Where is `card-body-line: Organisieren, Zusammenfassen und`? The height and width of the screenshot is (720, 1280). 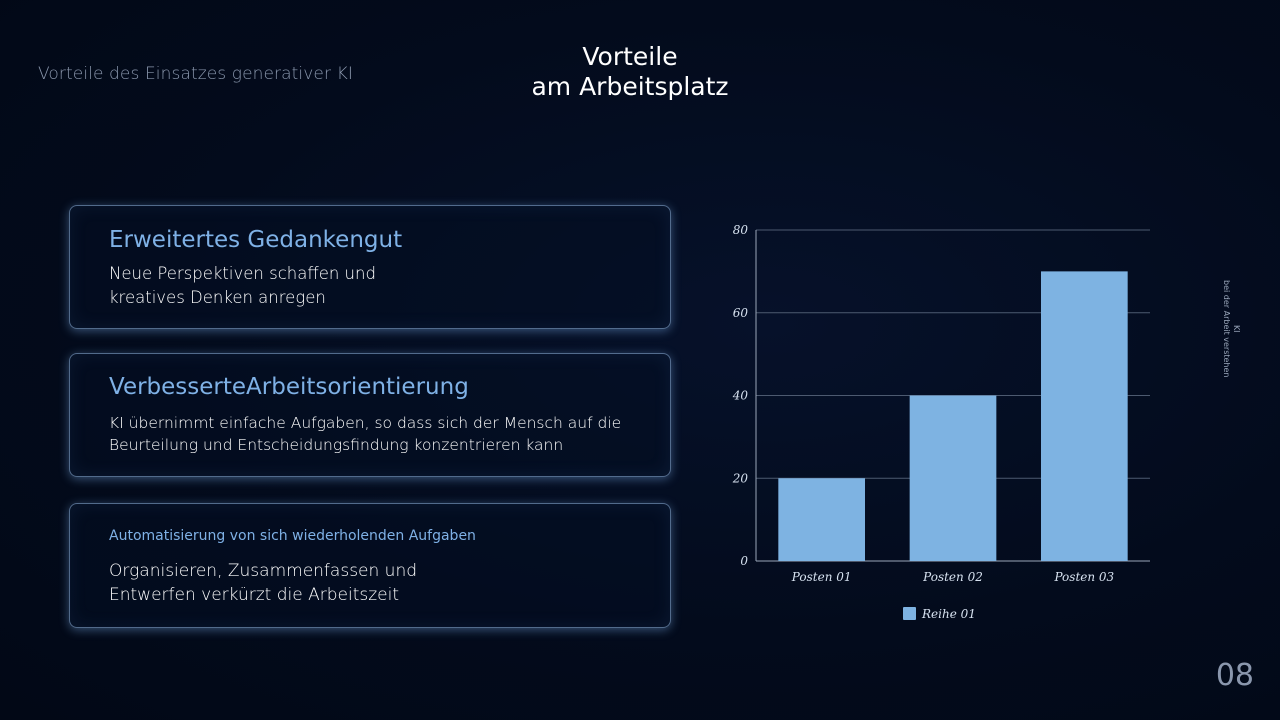
card-body-line: Organisieren, Zusammenfassen und is located at coordinates (263, 571).